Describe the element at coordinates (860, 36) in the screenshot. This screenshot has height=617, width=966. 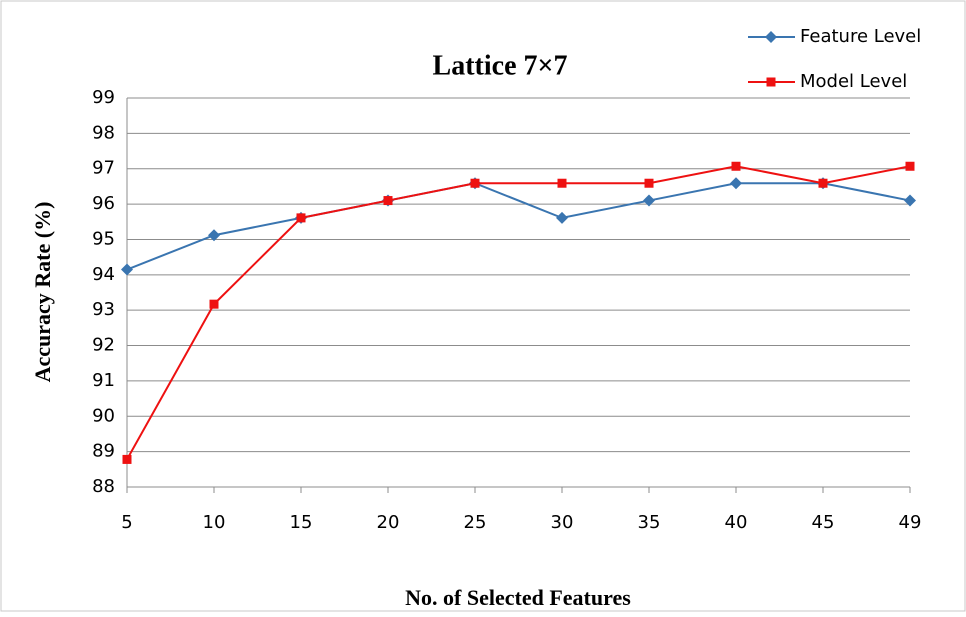
I see `legend-label: Feature Level` at that location.